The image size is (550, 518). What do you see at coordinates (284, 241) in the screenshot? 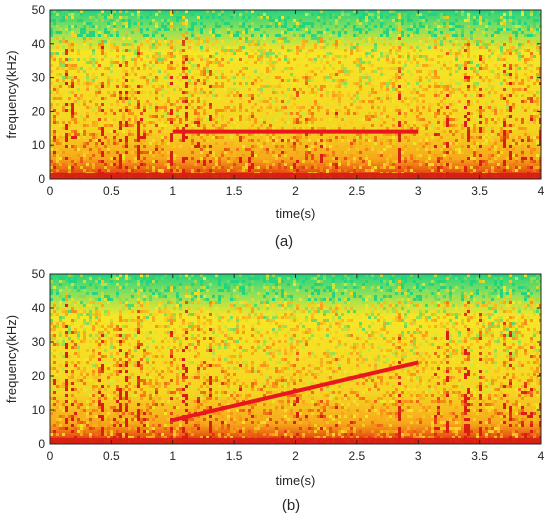
I see `panel-caption: (a)` at bounding box center [284, 241].